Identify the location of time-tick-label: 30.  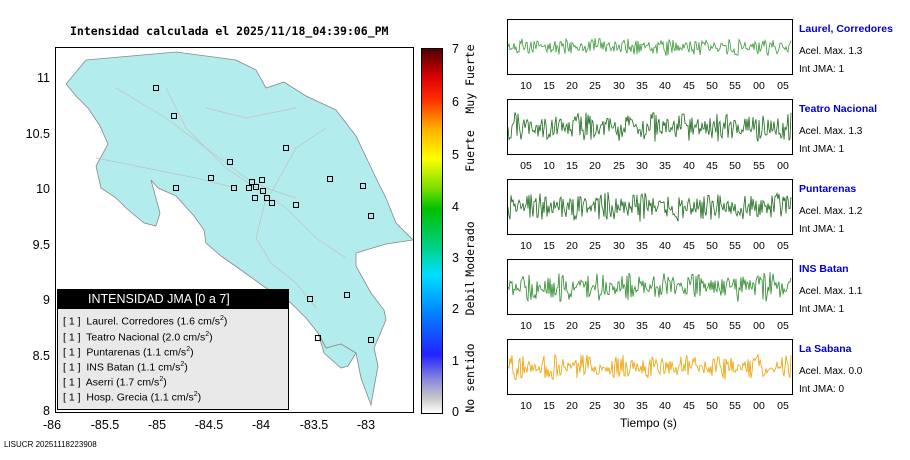
(619, 246).